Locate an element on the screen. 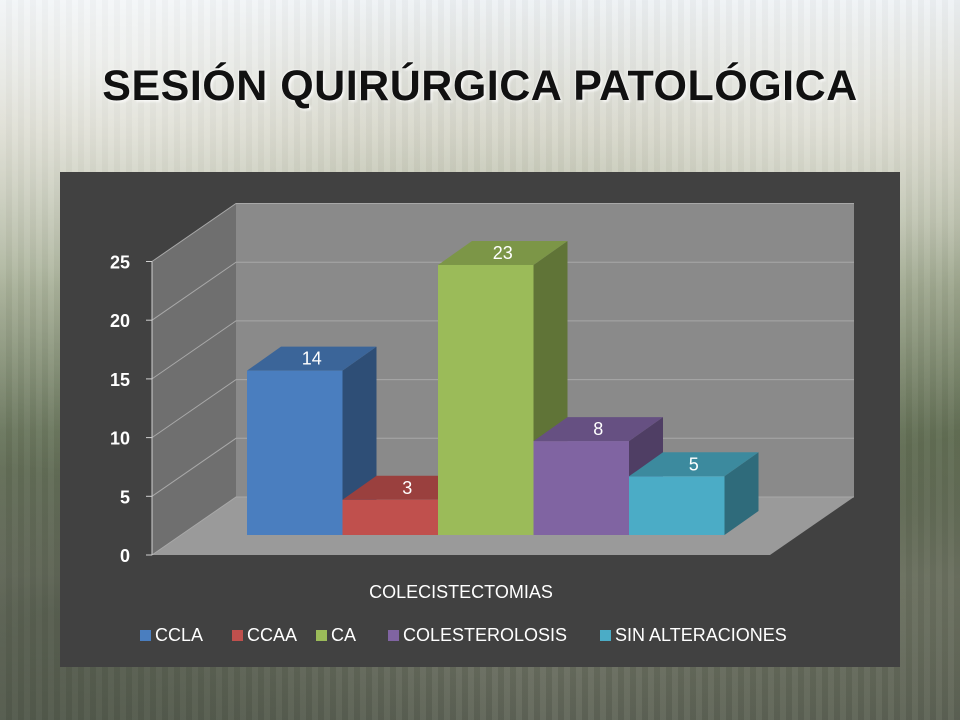 The width and height of the screenshot is (960, 720). legend-swatch-ccaa is located at coordinates (237, 635).